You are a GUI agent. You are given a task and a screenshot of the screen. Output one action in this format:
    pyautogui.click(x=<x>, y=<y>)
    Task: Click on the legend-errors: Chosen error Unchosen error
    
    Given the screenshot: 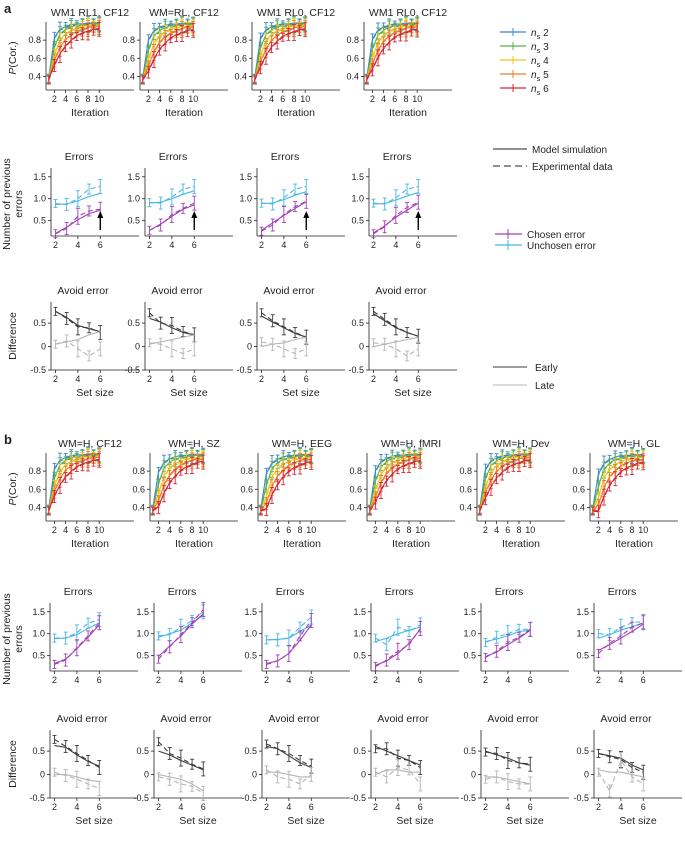 What is the action you would take?
    pyautogui.click(x=546, y=240)
    